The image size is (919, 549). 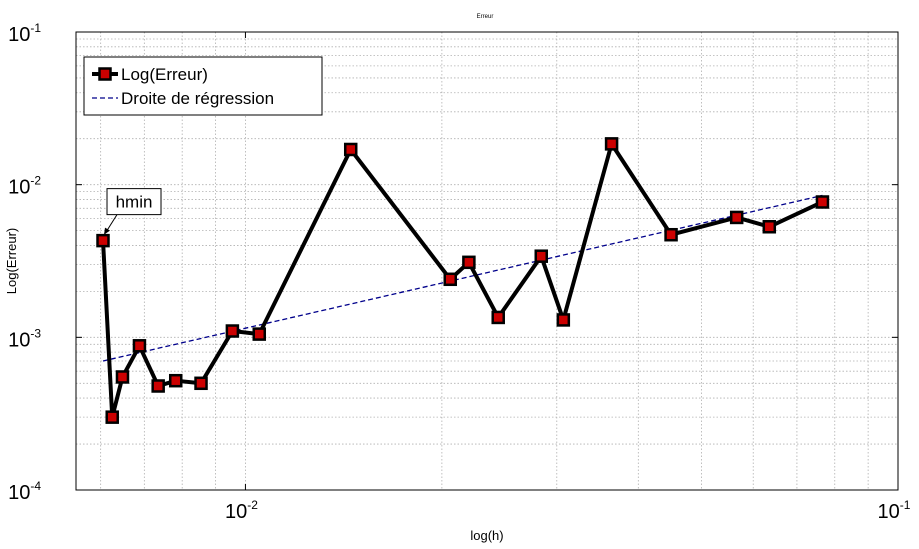 I want to click on legend: Log(Erreur) Droite de régression, so click(x=203, y=86).